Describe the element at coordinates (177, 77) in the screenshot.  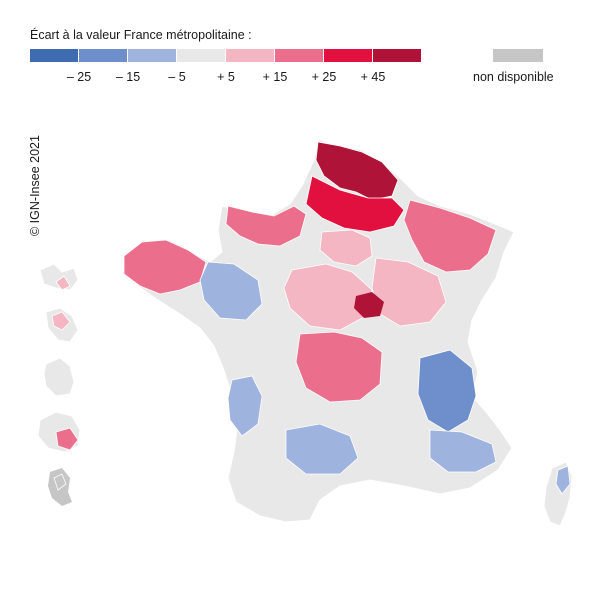
I see `legend-tick: – 5` at that location.